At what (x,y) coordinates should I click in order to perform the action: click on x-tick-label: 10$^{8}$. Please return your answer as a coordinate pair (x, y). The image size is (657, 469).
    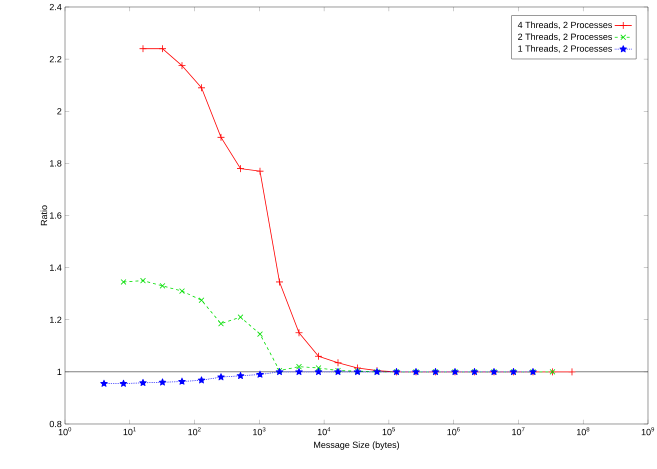
    Looking at the image, I should click on (583, 431).